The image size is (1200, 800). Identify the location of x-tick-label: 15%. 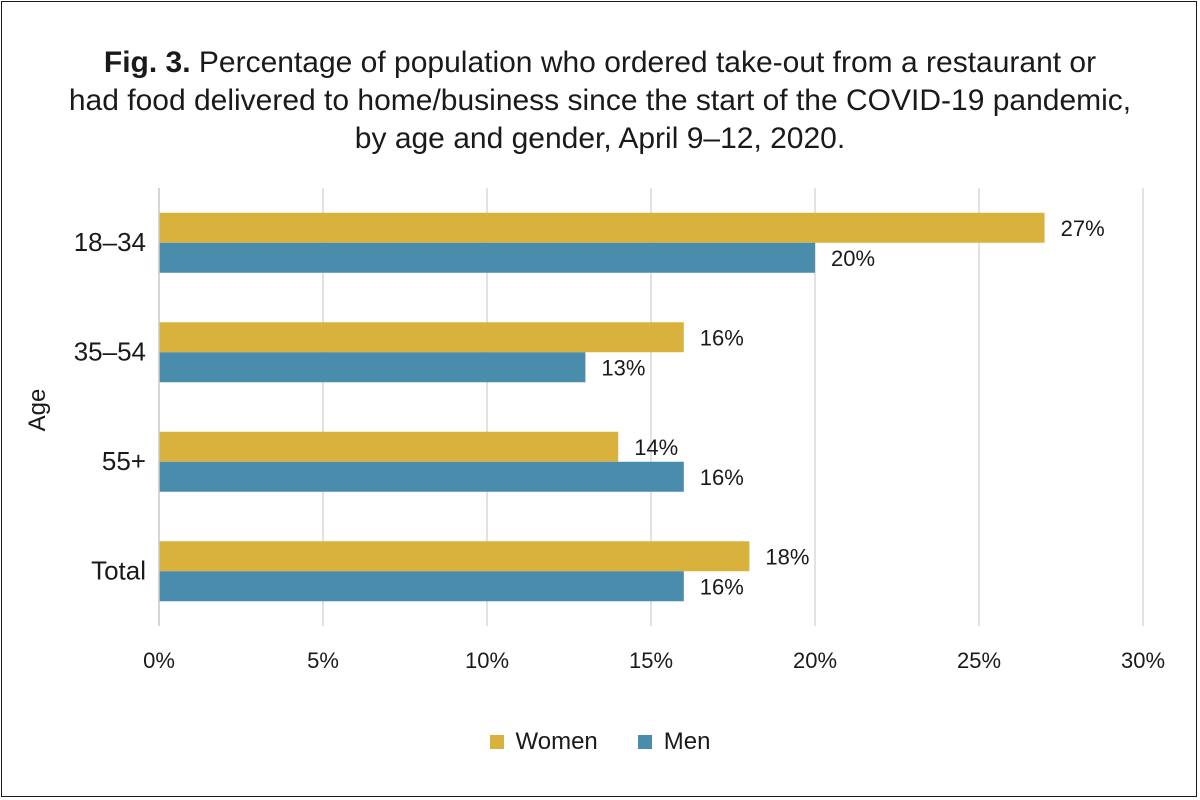
(651, 660).